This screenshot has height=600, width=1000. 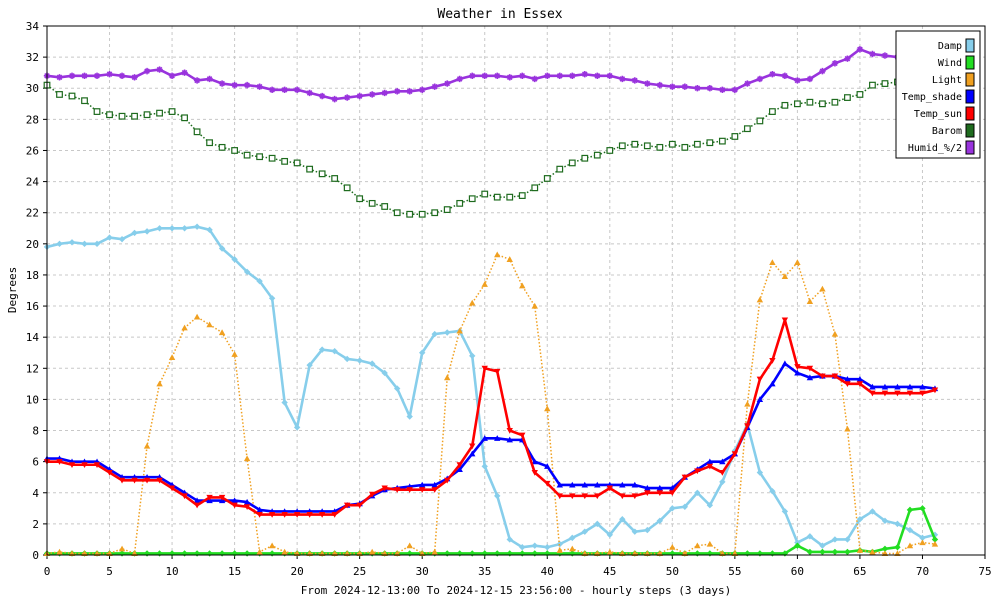 What do you see at coordinates (518, 566) in the screenshot?
I see `x-axis-ticks: 0 5 10 15 20 25 30 35 40 45 50 55 60 65 70 75` at bounding box center [518, 566].